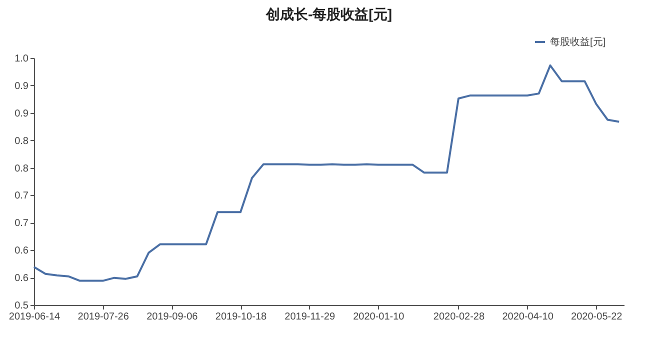 Image resolution: width=660 pixels, height=351 pixels. I want to click on x-tick-label: 2020-01-10, so click(379, 317).